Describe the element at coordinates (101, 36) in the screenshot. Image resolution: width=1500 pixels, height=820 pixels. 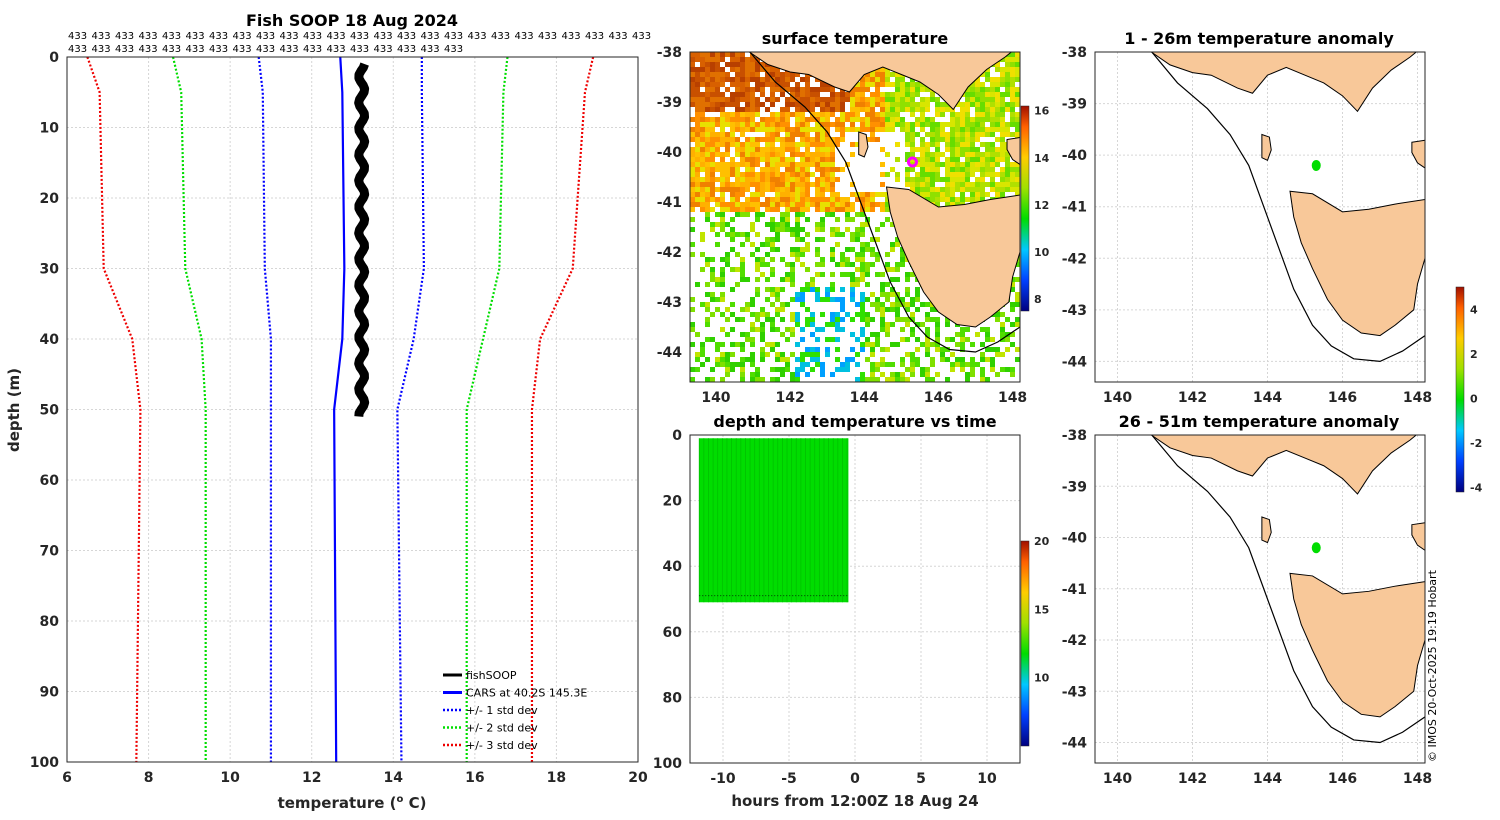
I see `header-label: 433` at that location.